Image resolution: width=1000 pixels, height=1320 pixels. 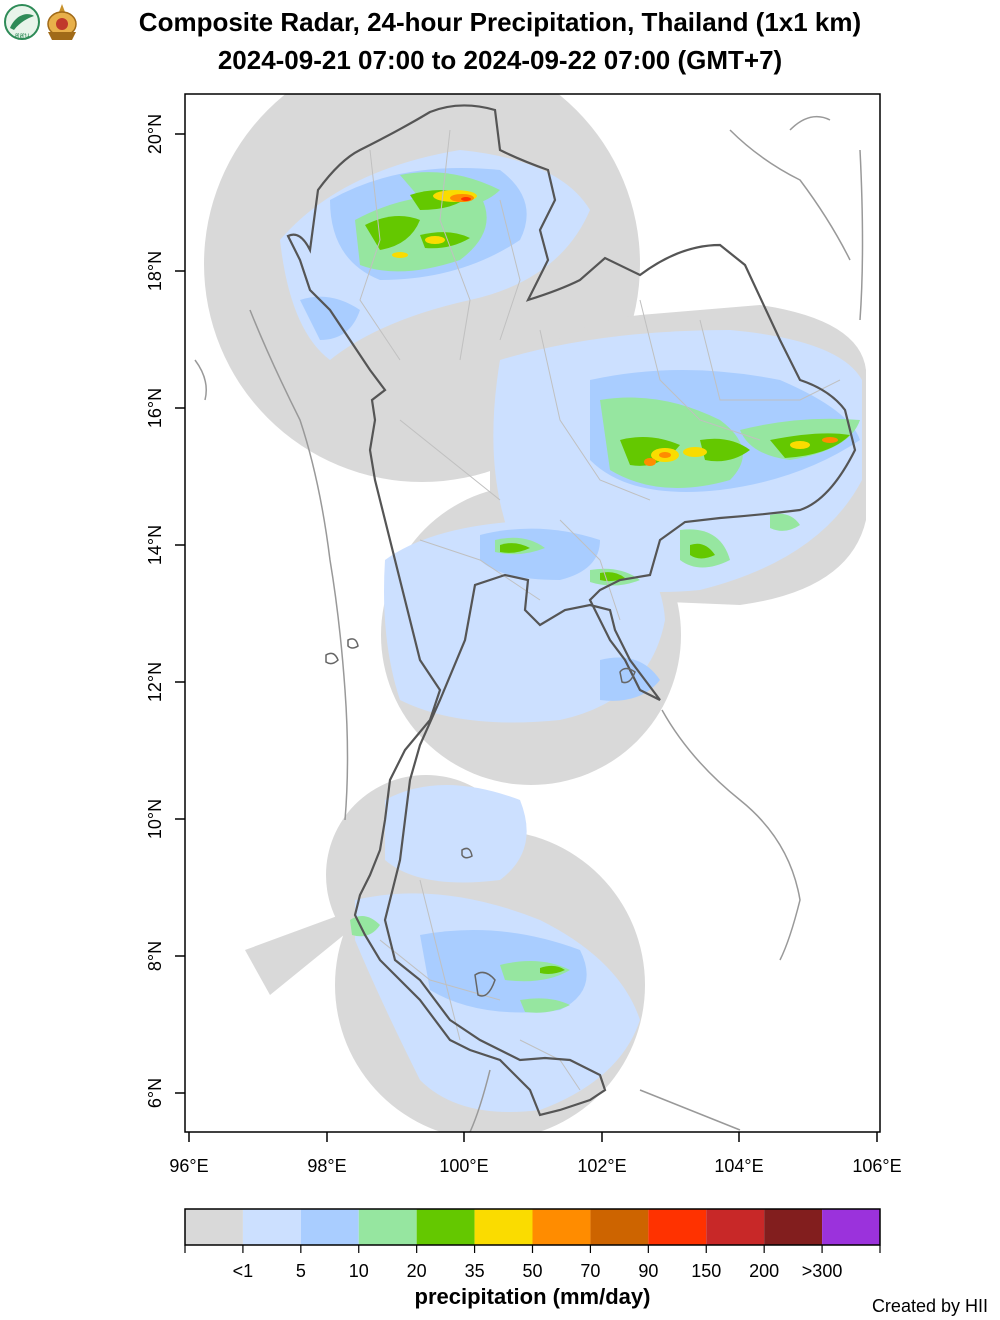 I want to click on legend-label: 20, so click(x=417, y=1271).